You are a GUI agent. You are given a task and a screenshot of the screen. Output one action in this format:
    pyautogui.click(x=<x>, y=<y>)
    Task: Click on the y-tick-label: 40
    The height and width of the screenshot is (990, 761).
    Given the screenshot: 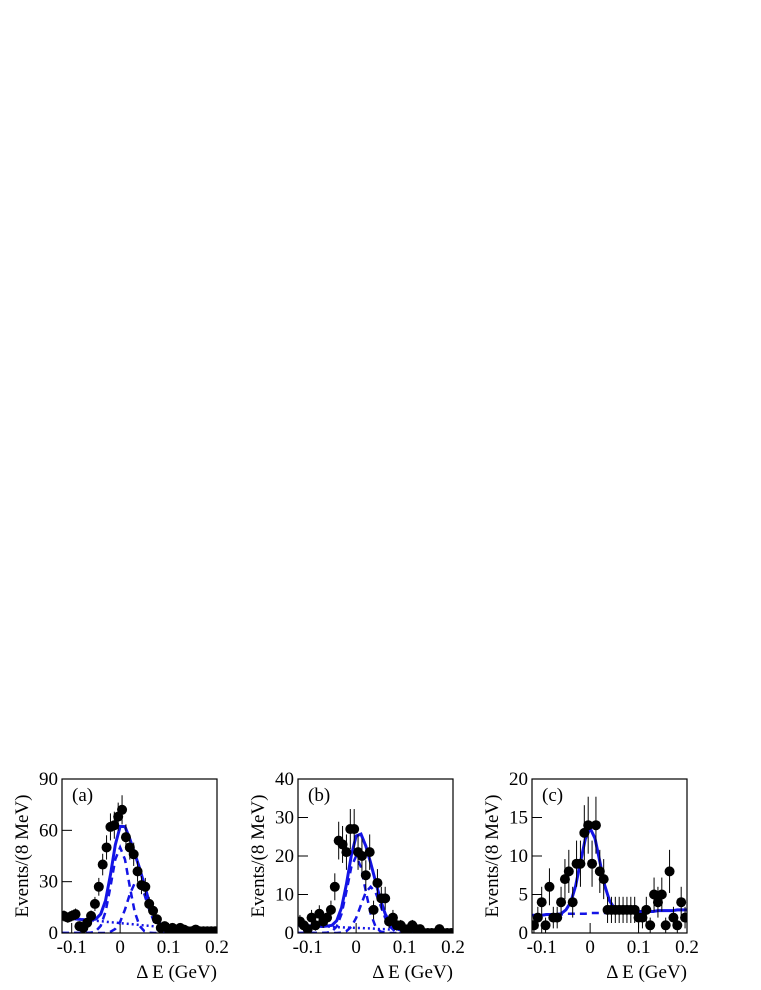 What is the action you would take?
    pyautogui.click(x=284, y=779)
    